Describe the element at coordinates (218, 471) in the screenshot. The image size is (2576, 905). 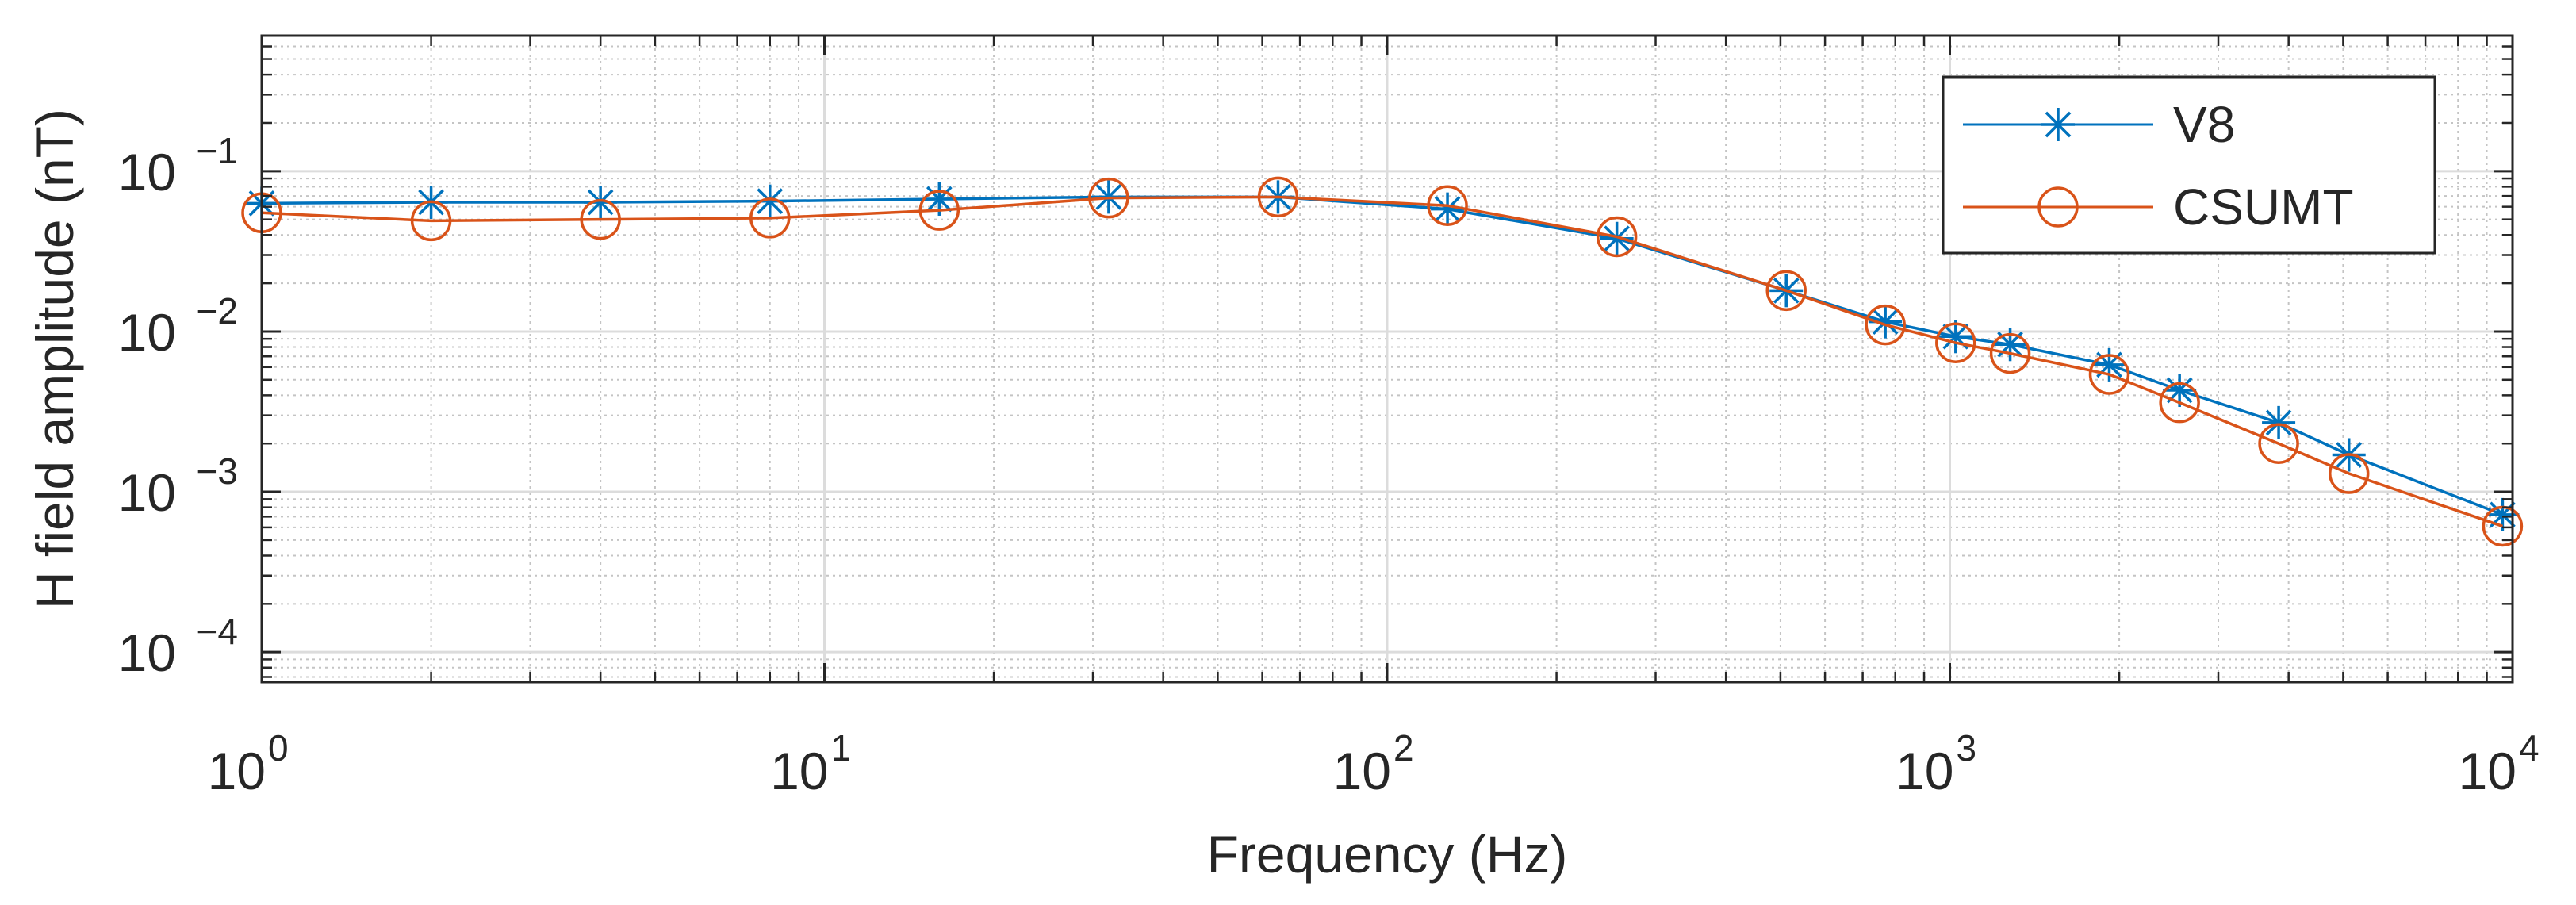
I see `y-tick-exponent: −3` at that location.